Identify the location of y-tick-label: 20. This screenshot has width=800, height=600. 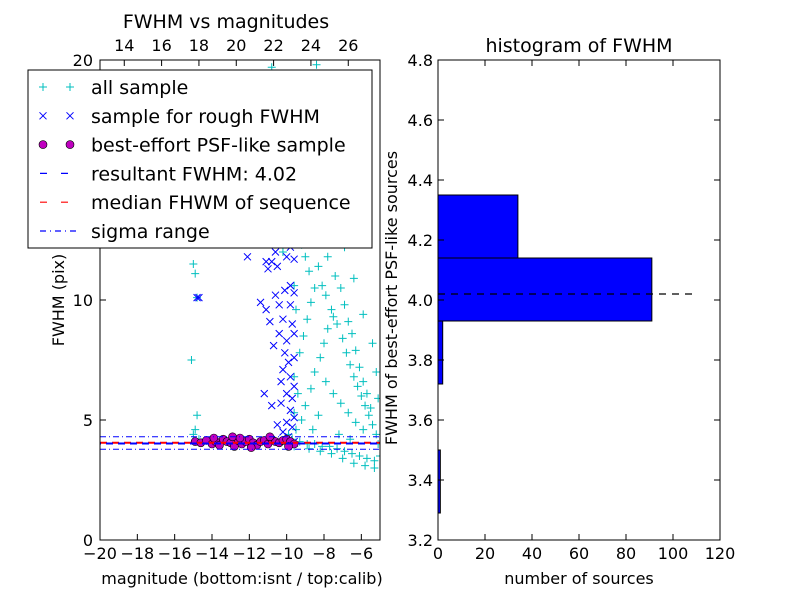
(83, 60).